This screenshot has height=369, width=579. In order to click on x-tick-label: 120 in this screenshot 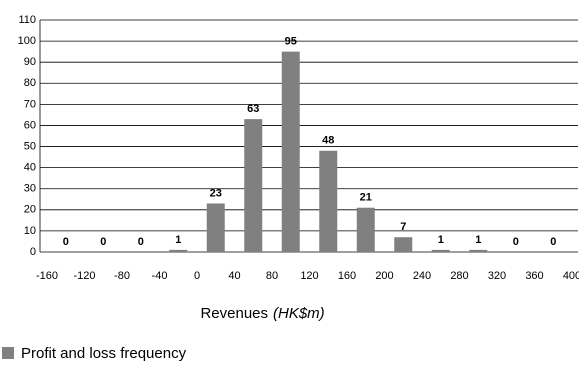, I will do `click(309, 276)`.